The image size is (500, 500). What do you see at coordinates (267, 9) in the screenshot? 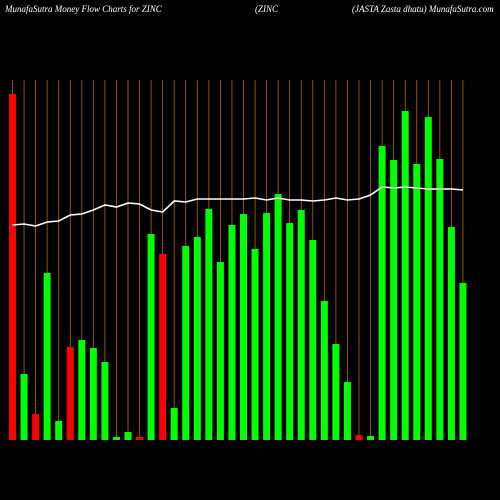
I see `chart-subtitle: (ZINC` at bounding box center [267, 9].